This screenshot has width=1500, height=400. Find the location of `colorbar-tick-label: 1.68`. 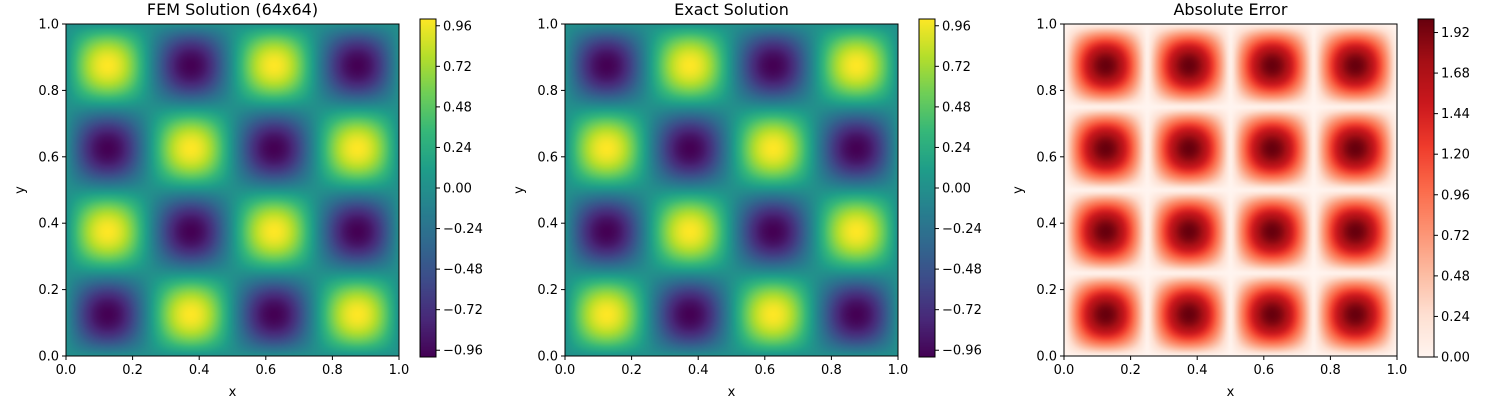

colorbar-tick-label: 1.68 is located at coordinates (1455, 74).